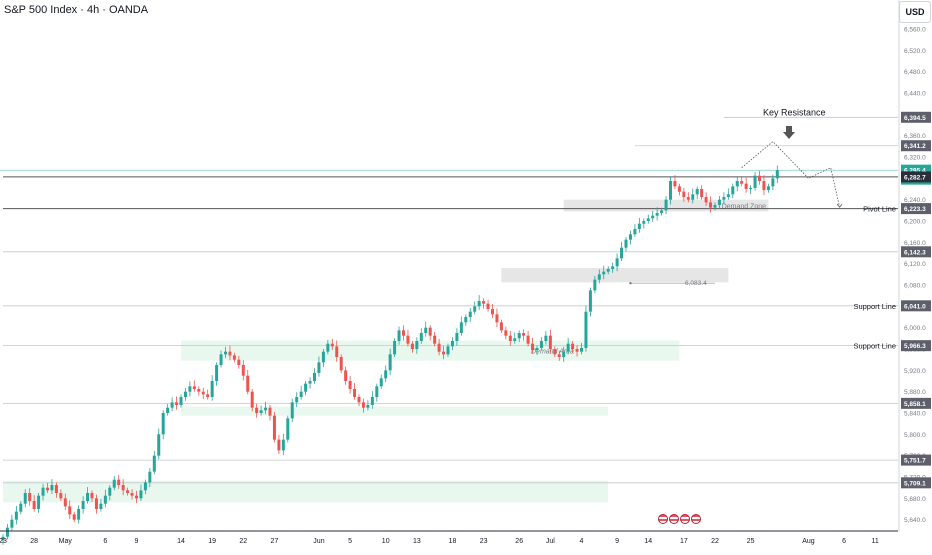 The height and width of the screenshot is (555, 932). What do you see at coordinates (915, 136) in the screenshot?
I see `price-tick-label: 6,360.0` at bounding box center [915, 136].